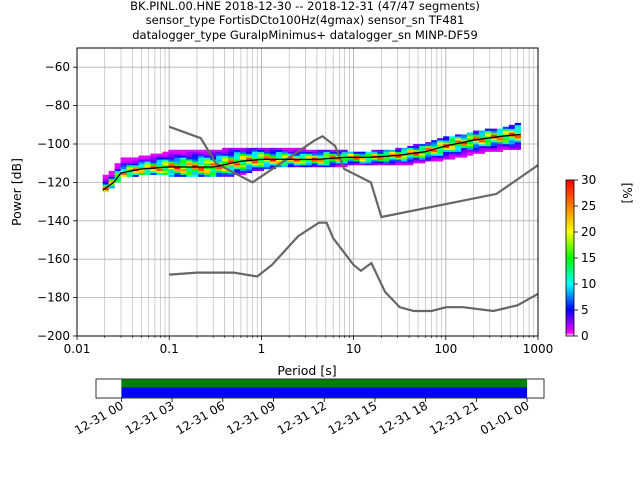  I want to click on y-tick-label: −100, so click(53, 144).